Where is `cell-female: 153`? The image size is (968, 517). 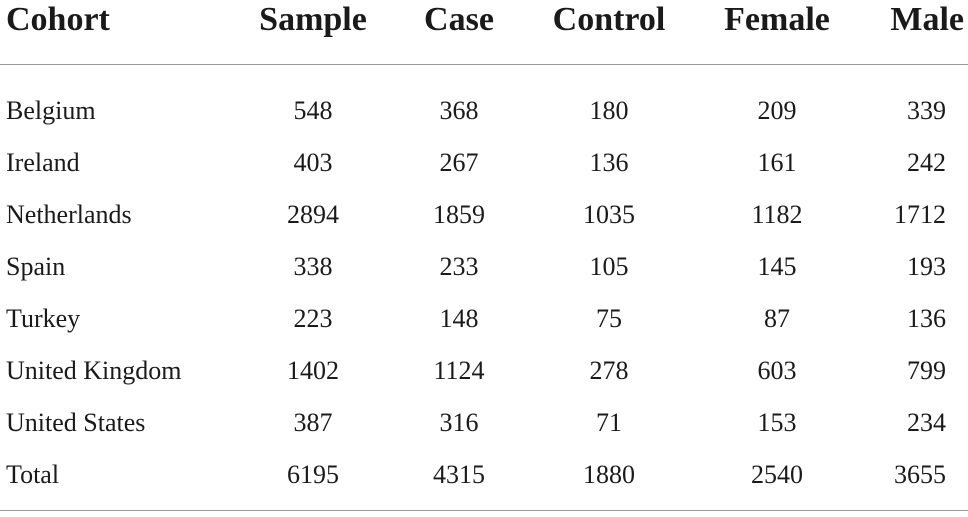 cell-female: 153 is located at coordinates (777, 422).